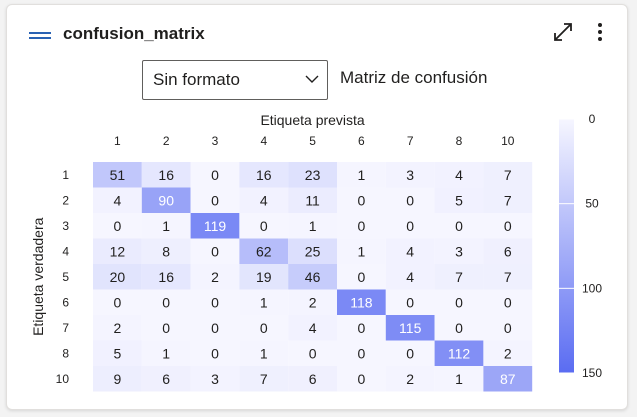 The width and height of the screenshot is (637, 417). What do you see at coordinates (414, 77) in the screenshot?
I see `chart-caption: Matriz de confusión` at bounding box center [414, 77].